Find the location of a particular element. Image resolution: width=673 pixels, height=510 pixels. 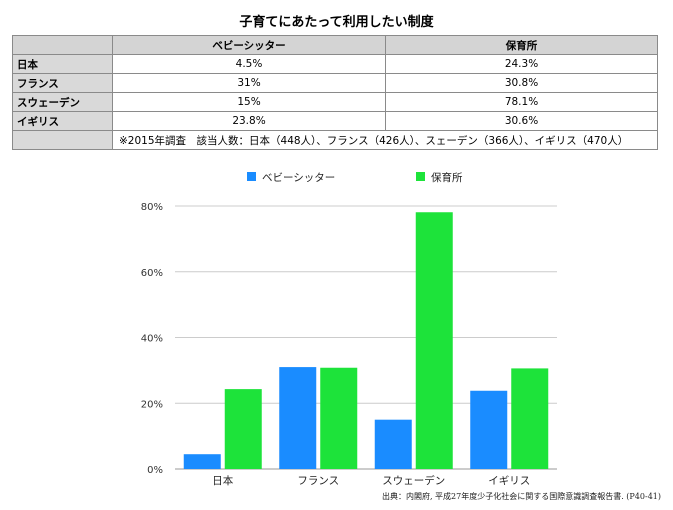

table-cell: 30.6% is located at coordinates (521, 121).